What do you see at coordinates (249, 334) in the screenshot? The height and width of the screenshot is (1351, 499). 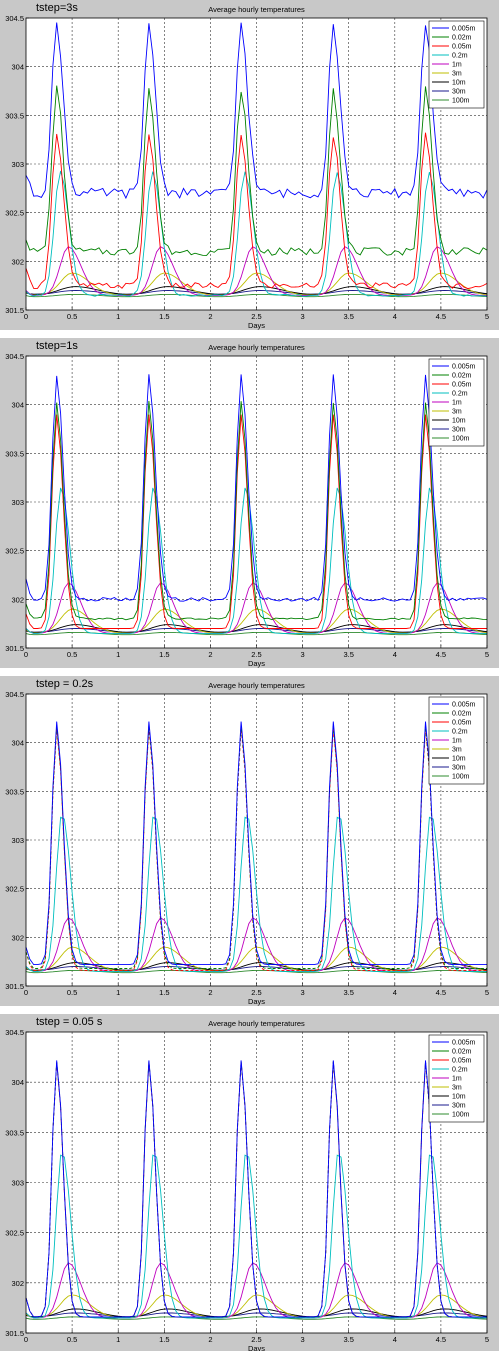 I see `panel-divider` at bounding box center [249, 334].